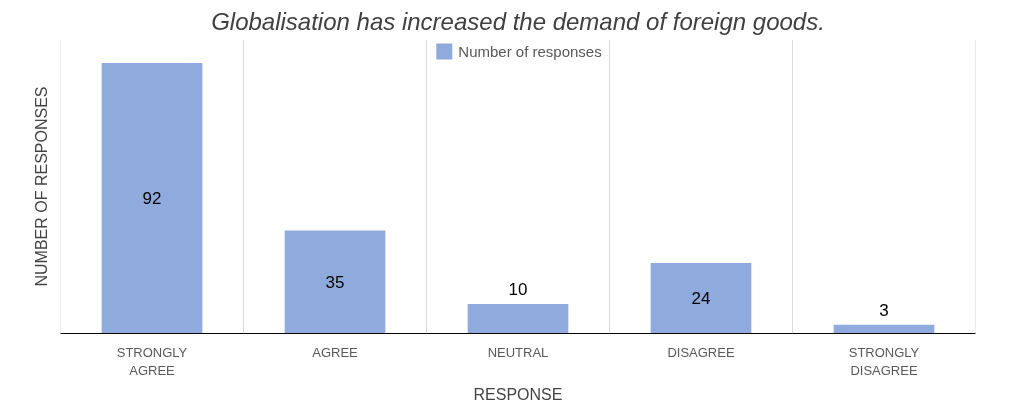 The image size is (1015, 405). I want to click on data-label: 35, so click(335, 283).